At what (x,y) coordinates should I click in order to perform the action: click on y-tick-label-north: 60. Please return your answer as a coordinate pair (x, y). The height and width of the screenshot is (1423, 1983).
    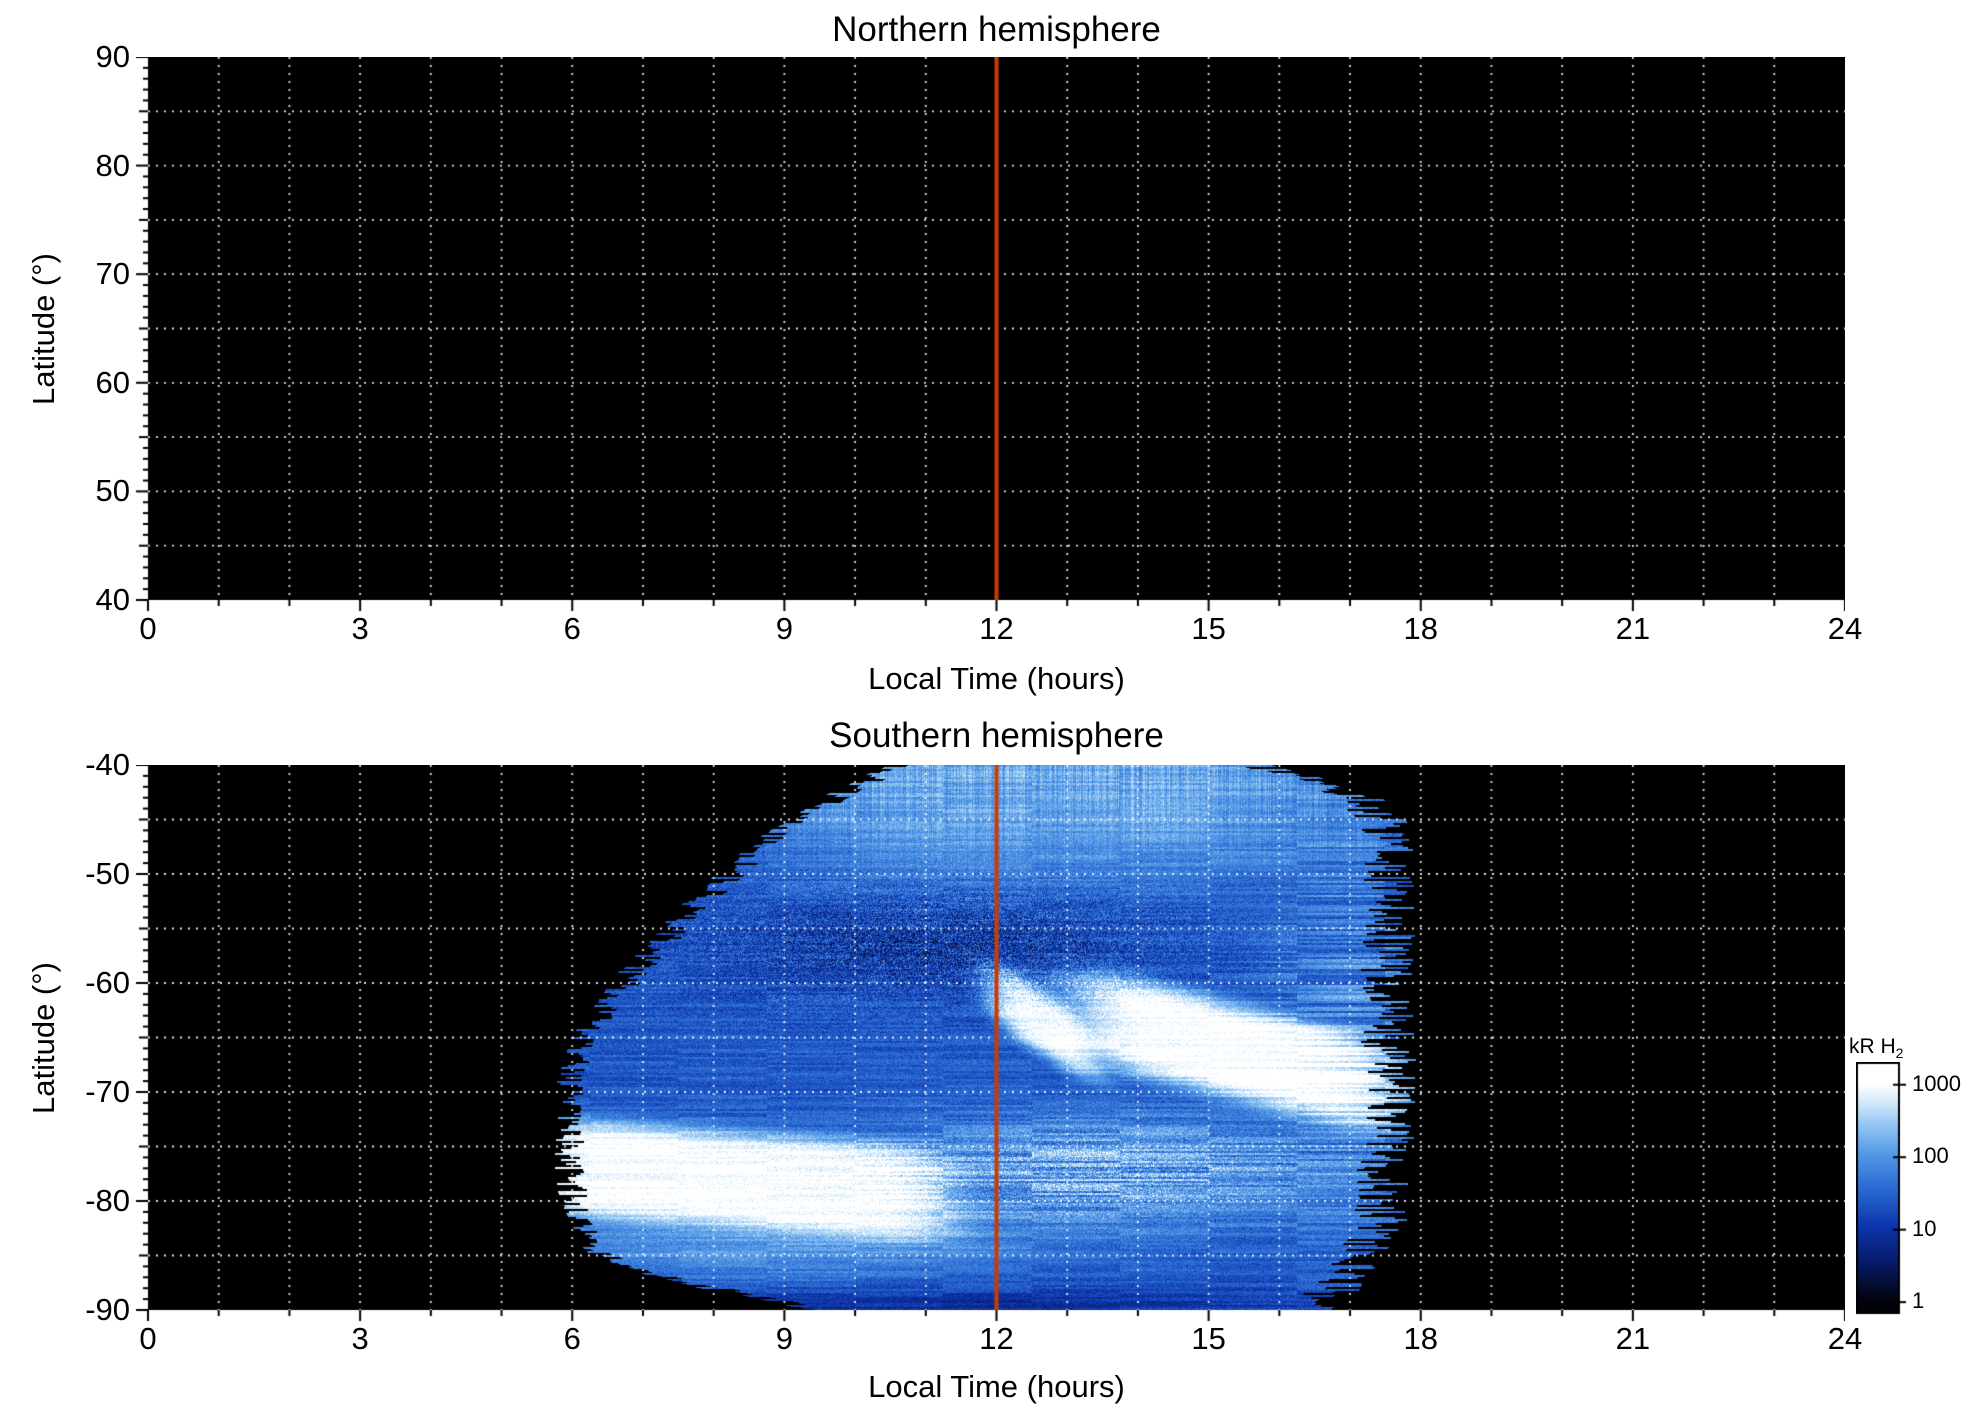
    Looking at the image, I should click on (112, 382).